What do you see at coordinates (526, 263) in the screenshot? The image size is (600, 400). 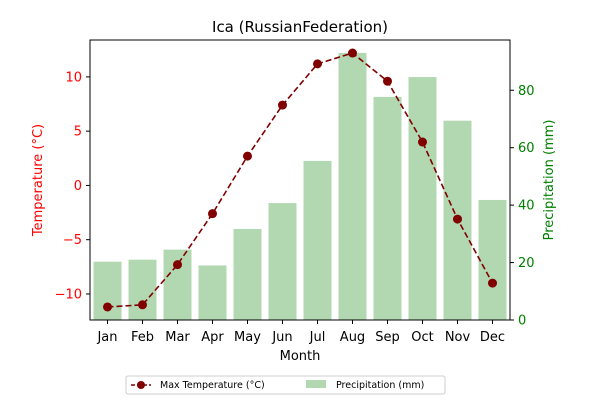 I see `right-tick-label-20: 20` at bounding box center [526, 263].